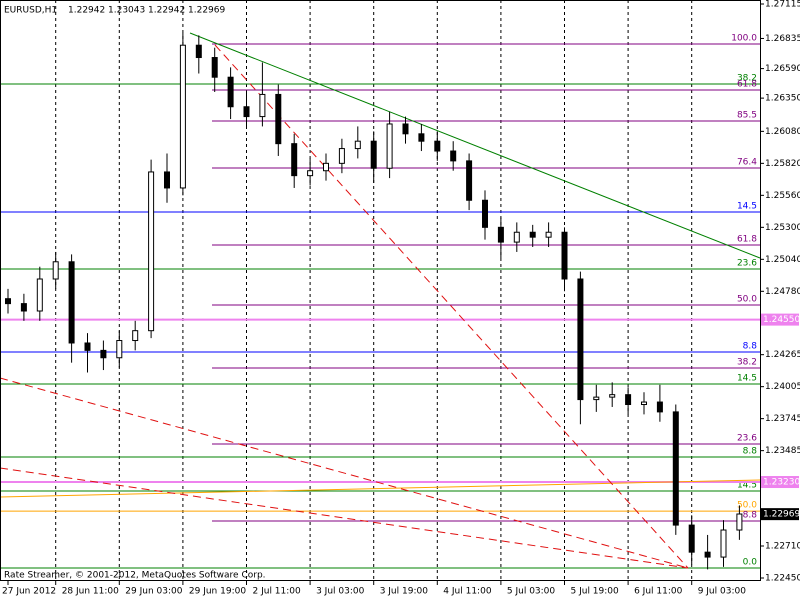 This screenshot has height=600, width=800. I want to click on x-tick-label: 3 Jul 19:00, so click(404, 592).